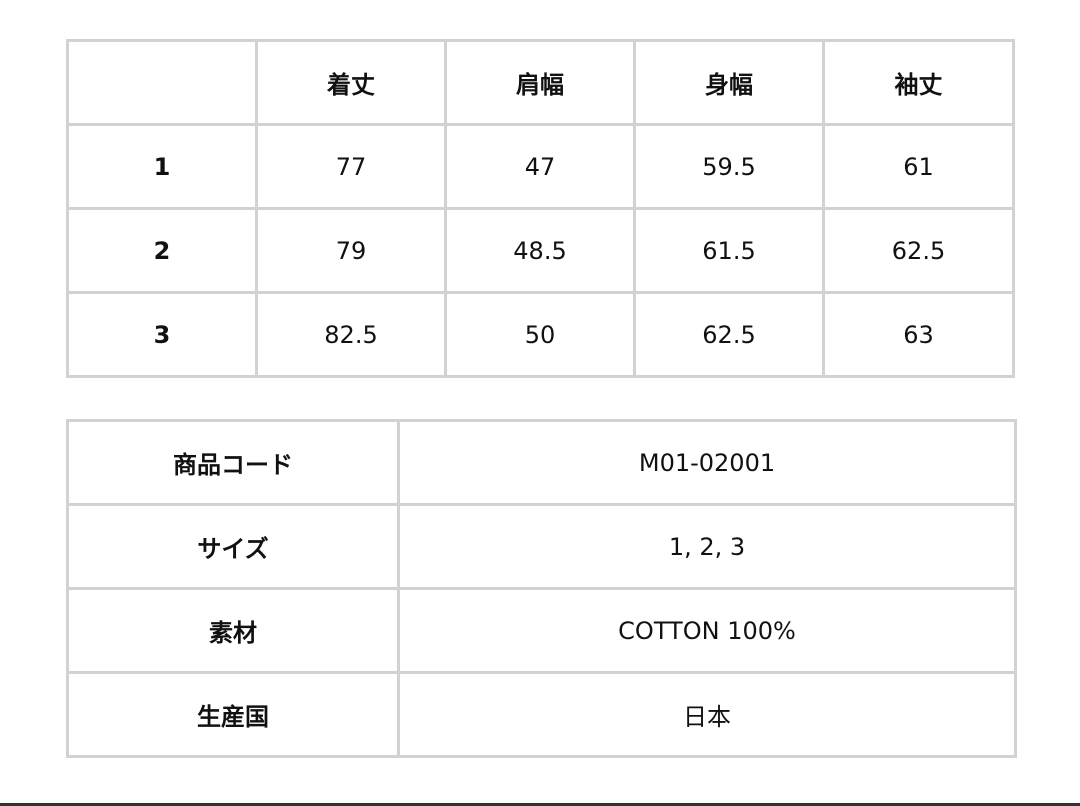 Image resolution: width=1080 pixels, height=806 pixels. I want to click on spec-row-size: サイズ 1, 2, 3, so click(541, 546).